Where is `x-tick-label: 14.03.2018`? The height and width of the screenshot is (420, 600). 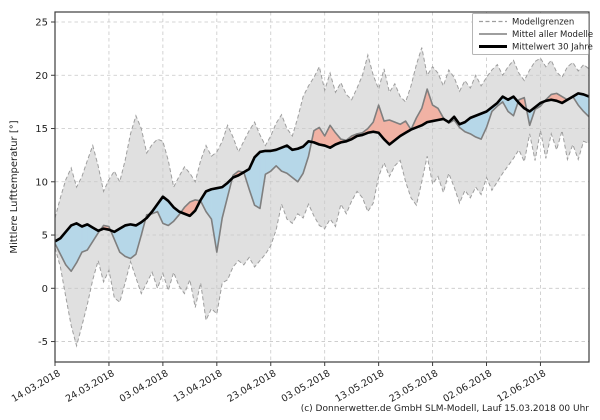
x-tick-label: 14.03.2018 is located at coordinates (36, 386).